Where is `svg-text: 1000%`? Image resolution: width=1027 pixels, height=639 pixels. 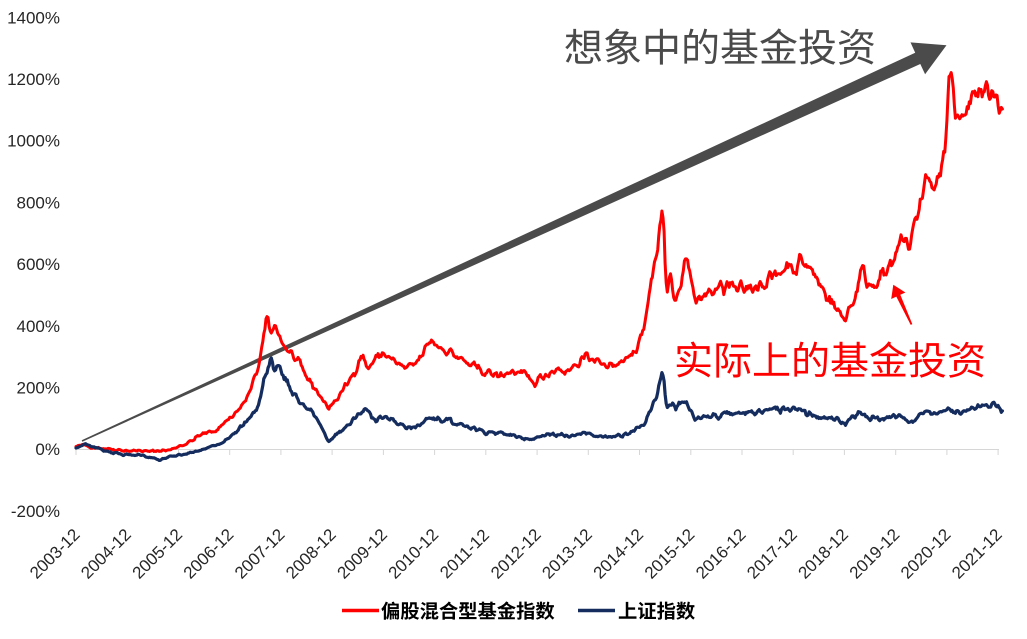 svg-text: 1000% is located at coordinates (33, 141).